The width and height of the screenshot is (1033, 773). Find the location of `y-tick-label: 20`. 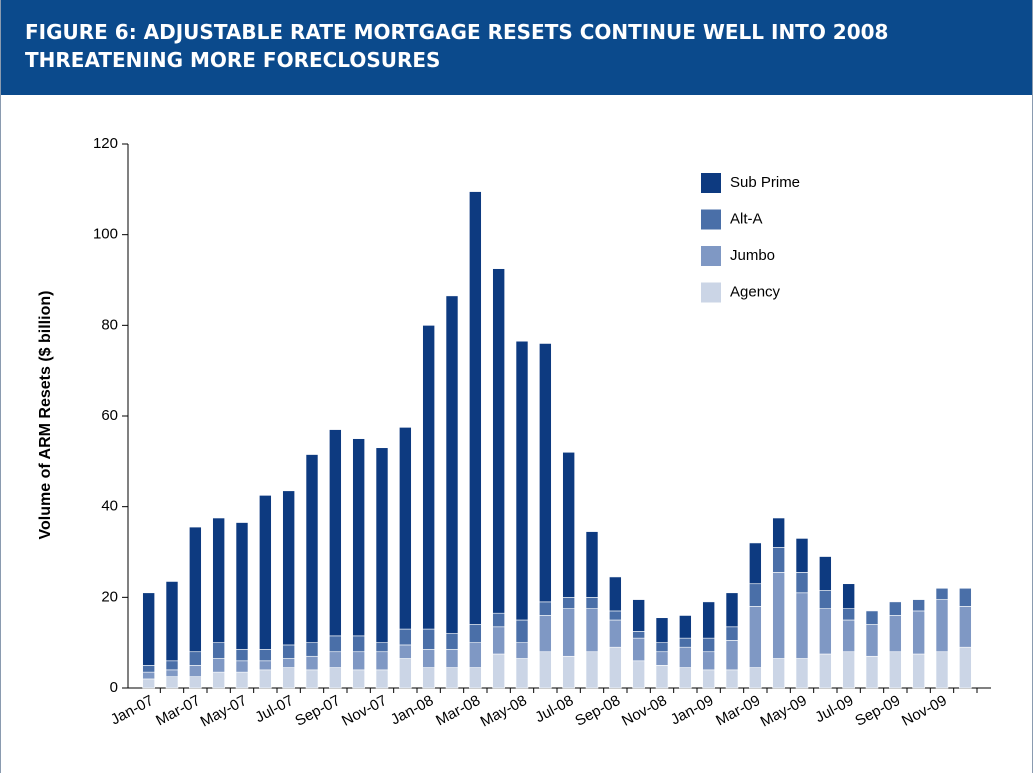

y-tick-label: 20 is located at coordinates (109, 596).